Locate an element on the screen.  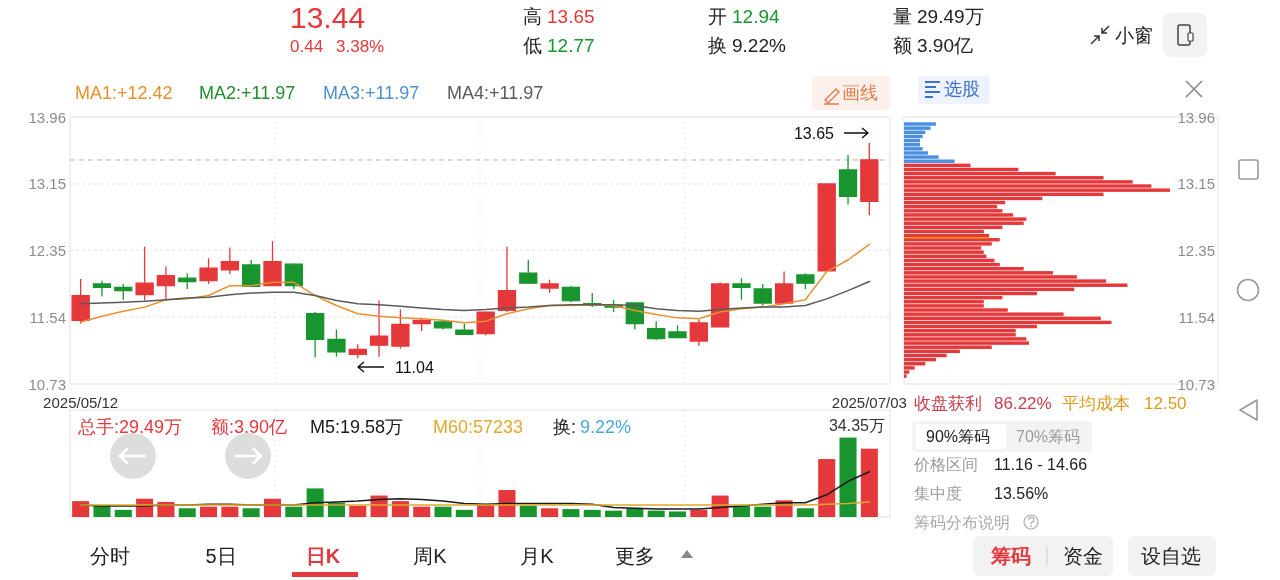
text: 0.44 is located at coordinates (307, 46).